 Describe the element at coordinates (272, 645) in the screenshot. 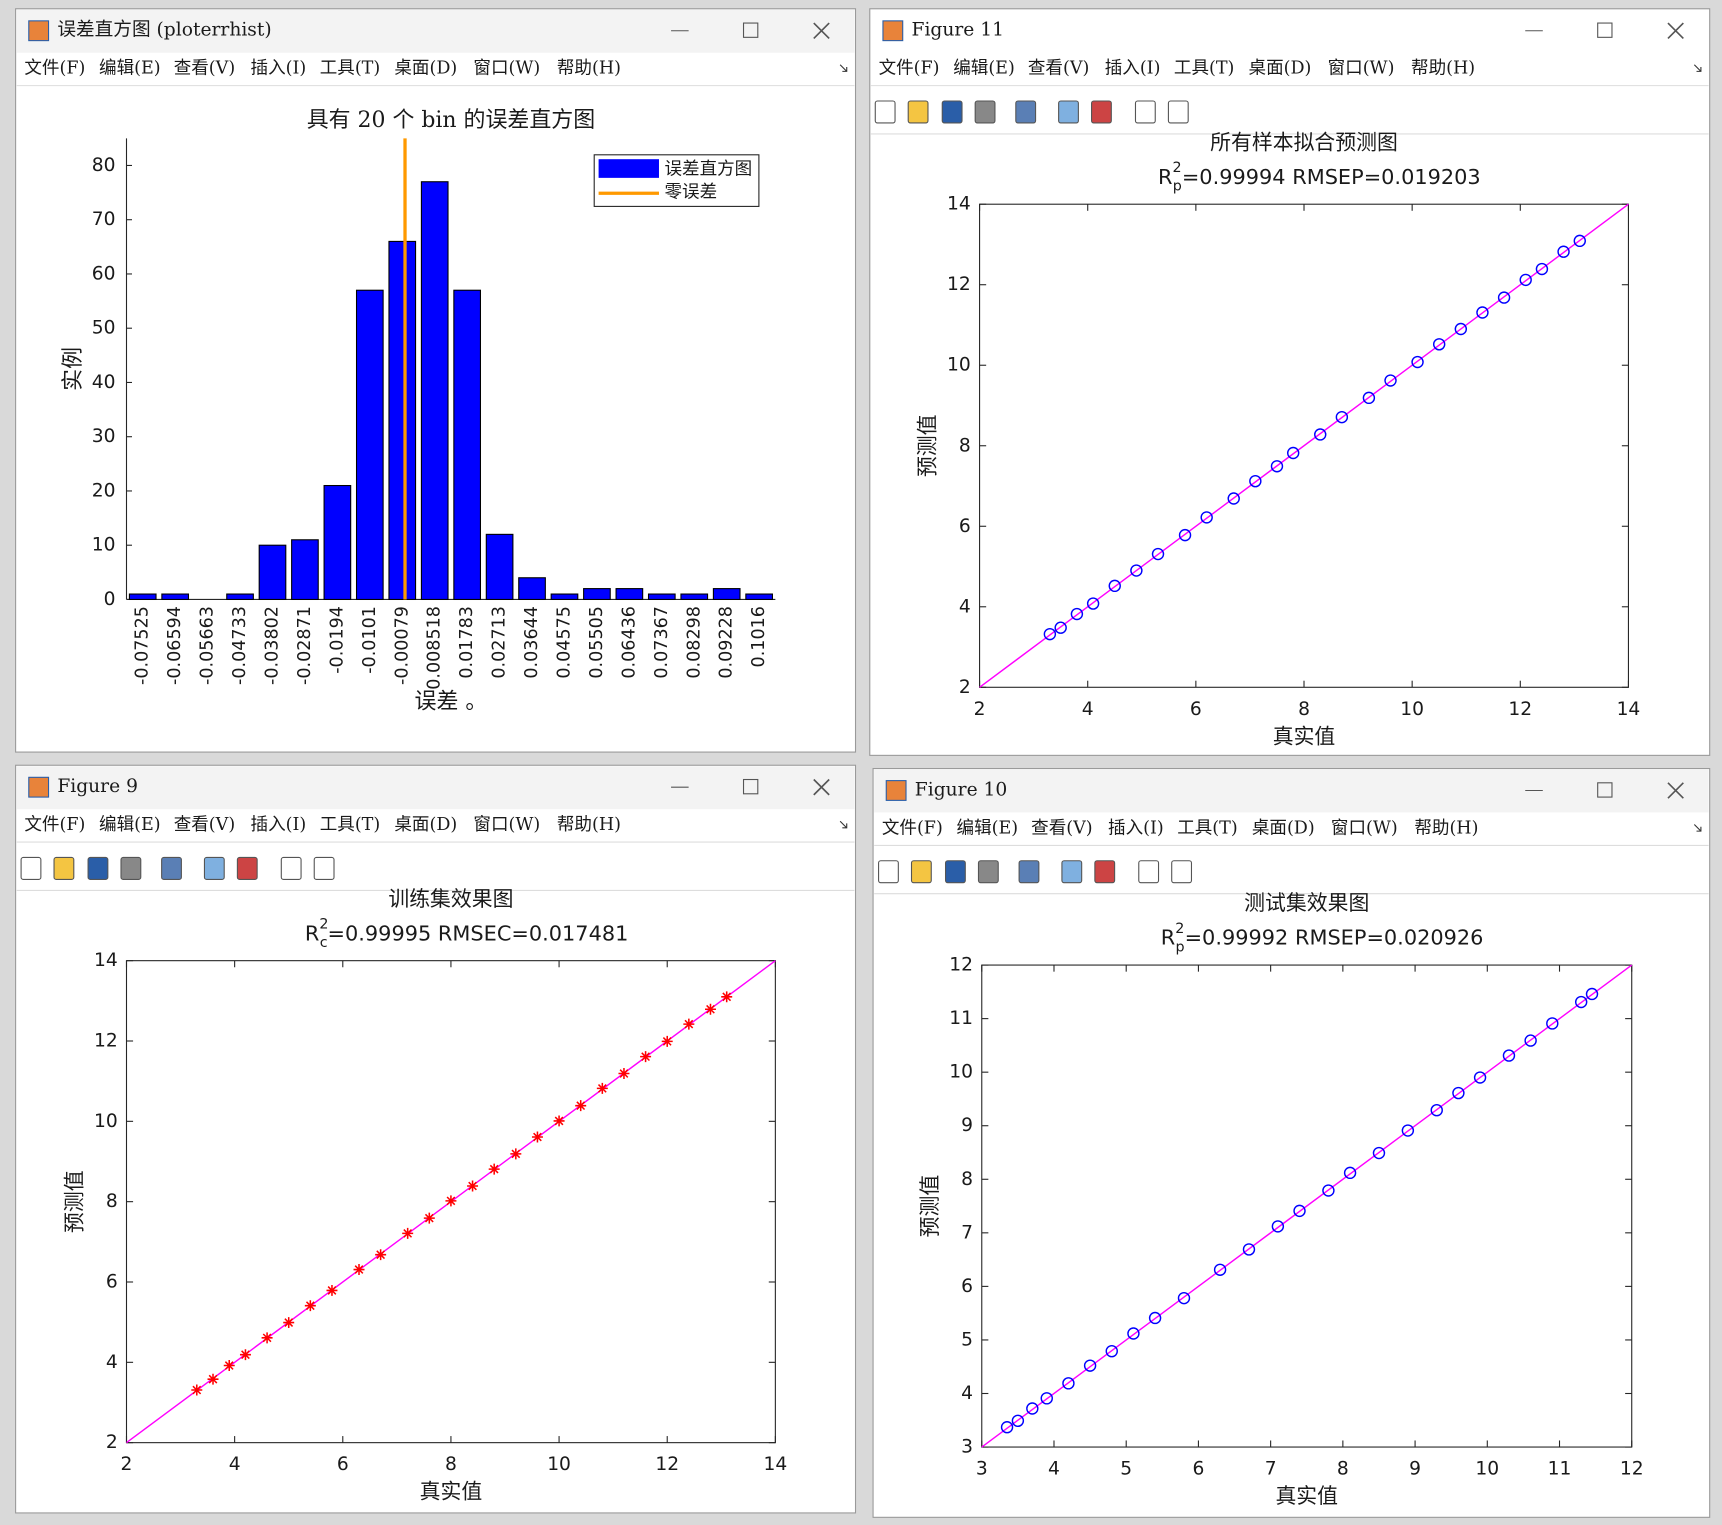

I see `x-tick-label: -0.03802` at that location.